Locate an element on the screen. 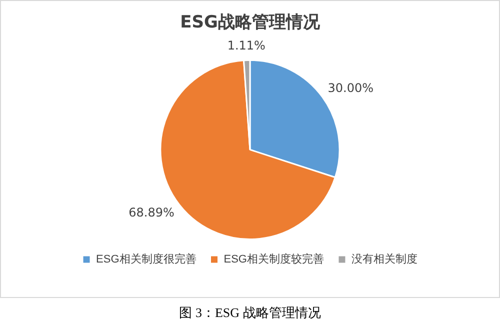 Image resolution: width=500 pixels, height=323 pixels. data-label: 68.89% is located at coordinates (151, 213).